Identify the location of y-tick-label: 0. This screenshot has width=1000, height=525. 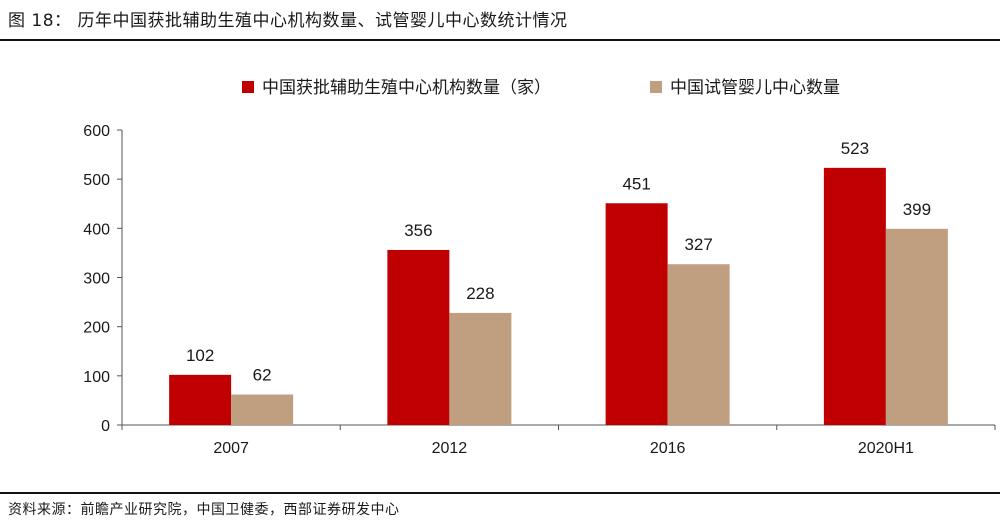
(105, 426).